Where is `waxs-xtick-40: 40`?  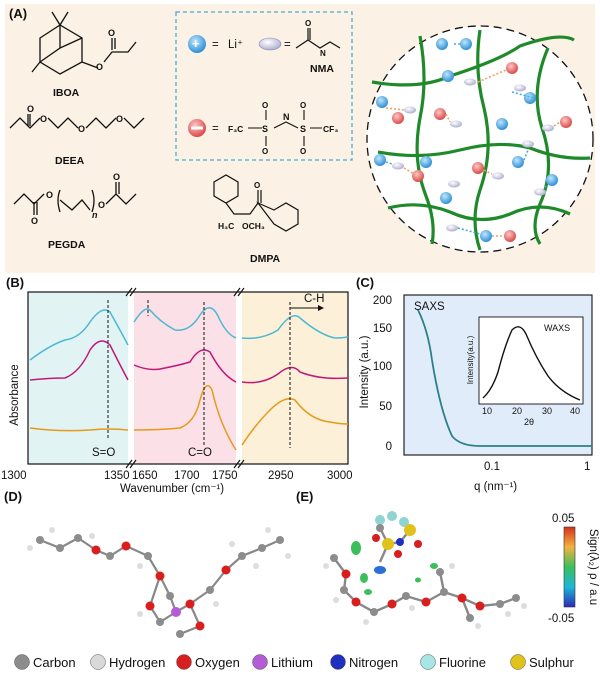 waxs-xtick-40: 40 is located at coordinates (575, 411).